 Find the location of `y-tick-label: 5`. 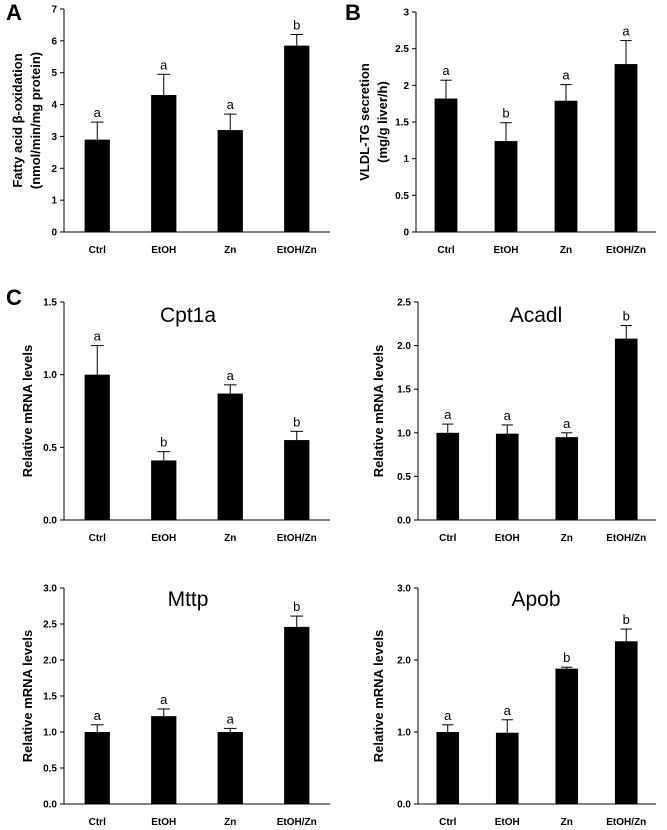

y-tick-label: 5 is located at coordinates (54, 73).